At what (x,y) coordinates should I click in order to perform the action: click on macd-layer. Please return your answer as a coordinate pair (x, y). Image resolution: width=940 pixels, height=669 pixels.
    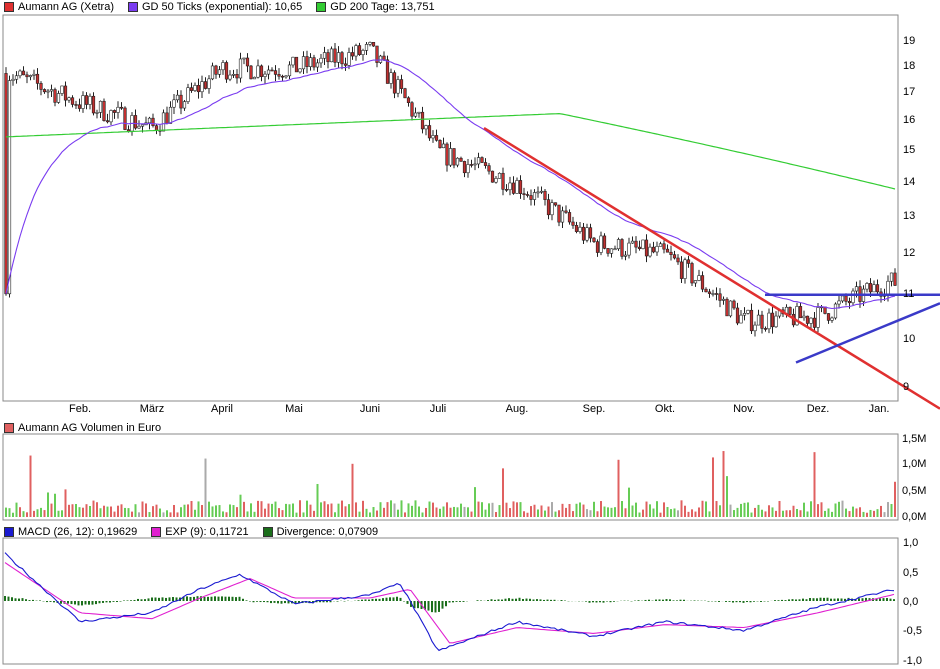
    Looking at the image, I should click on (449, 602).